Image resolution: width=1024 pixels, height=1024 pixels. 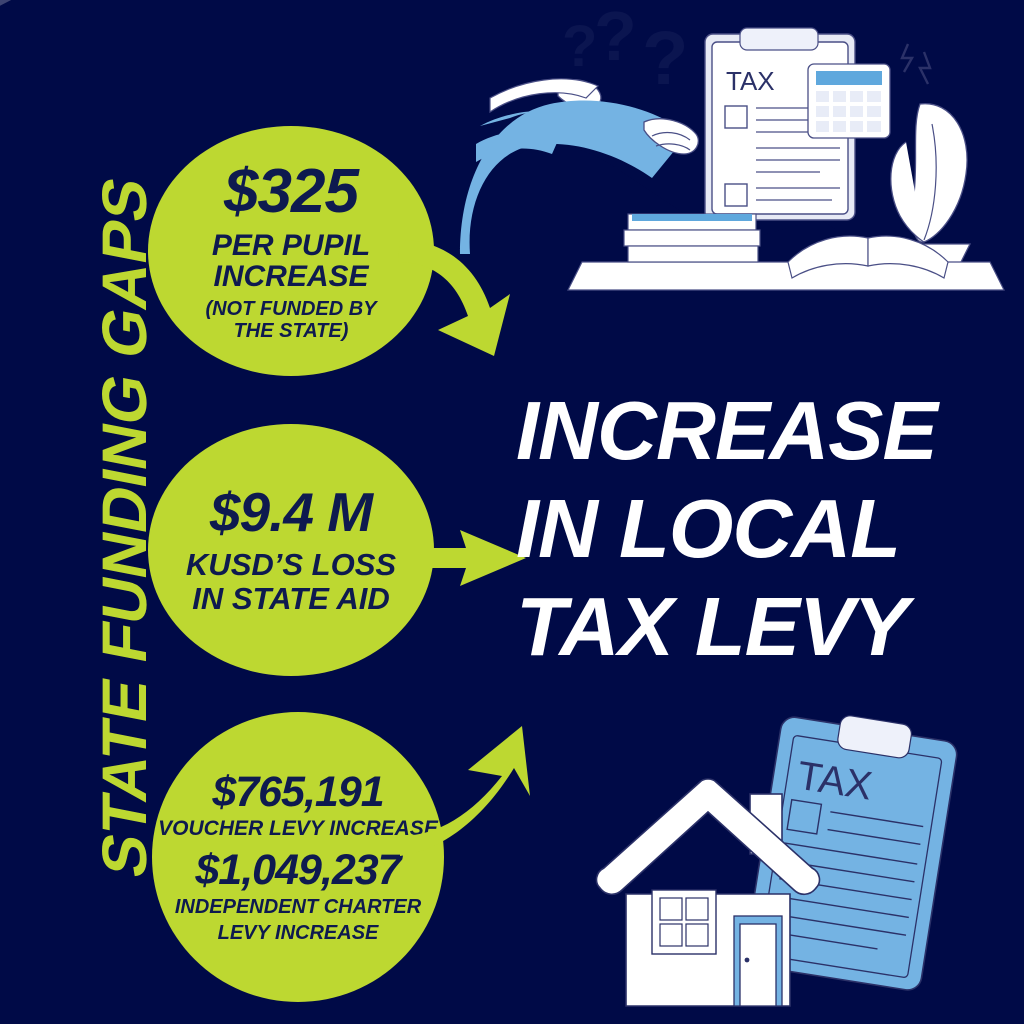 What do you see at coordinates (465, 791) in the screenshot?
I see `arrow-curved-up-right-icon` at bounding box center [465, 791].